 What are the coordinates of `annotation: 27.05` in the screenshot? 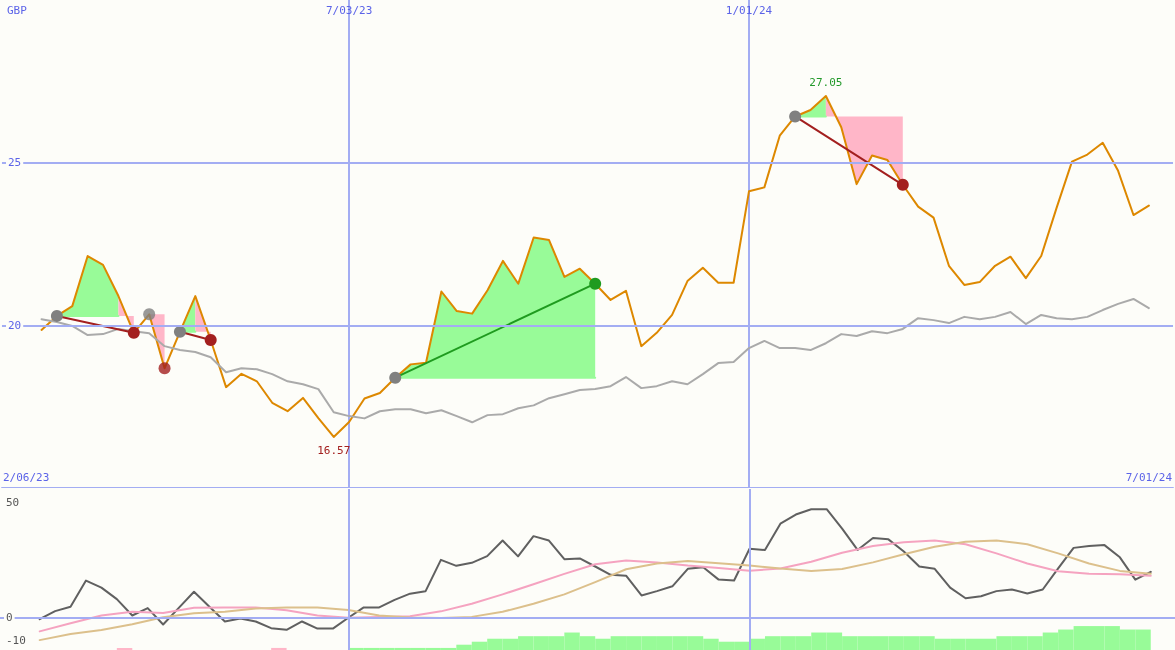 It's located at (826, 82).